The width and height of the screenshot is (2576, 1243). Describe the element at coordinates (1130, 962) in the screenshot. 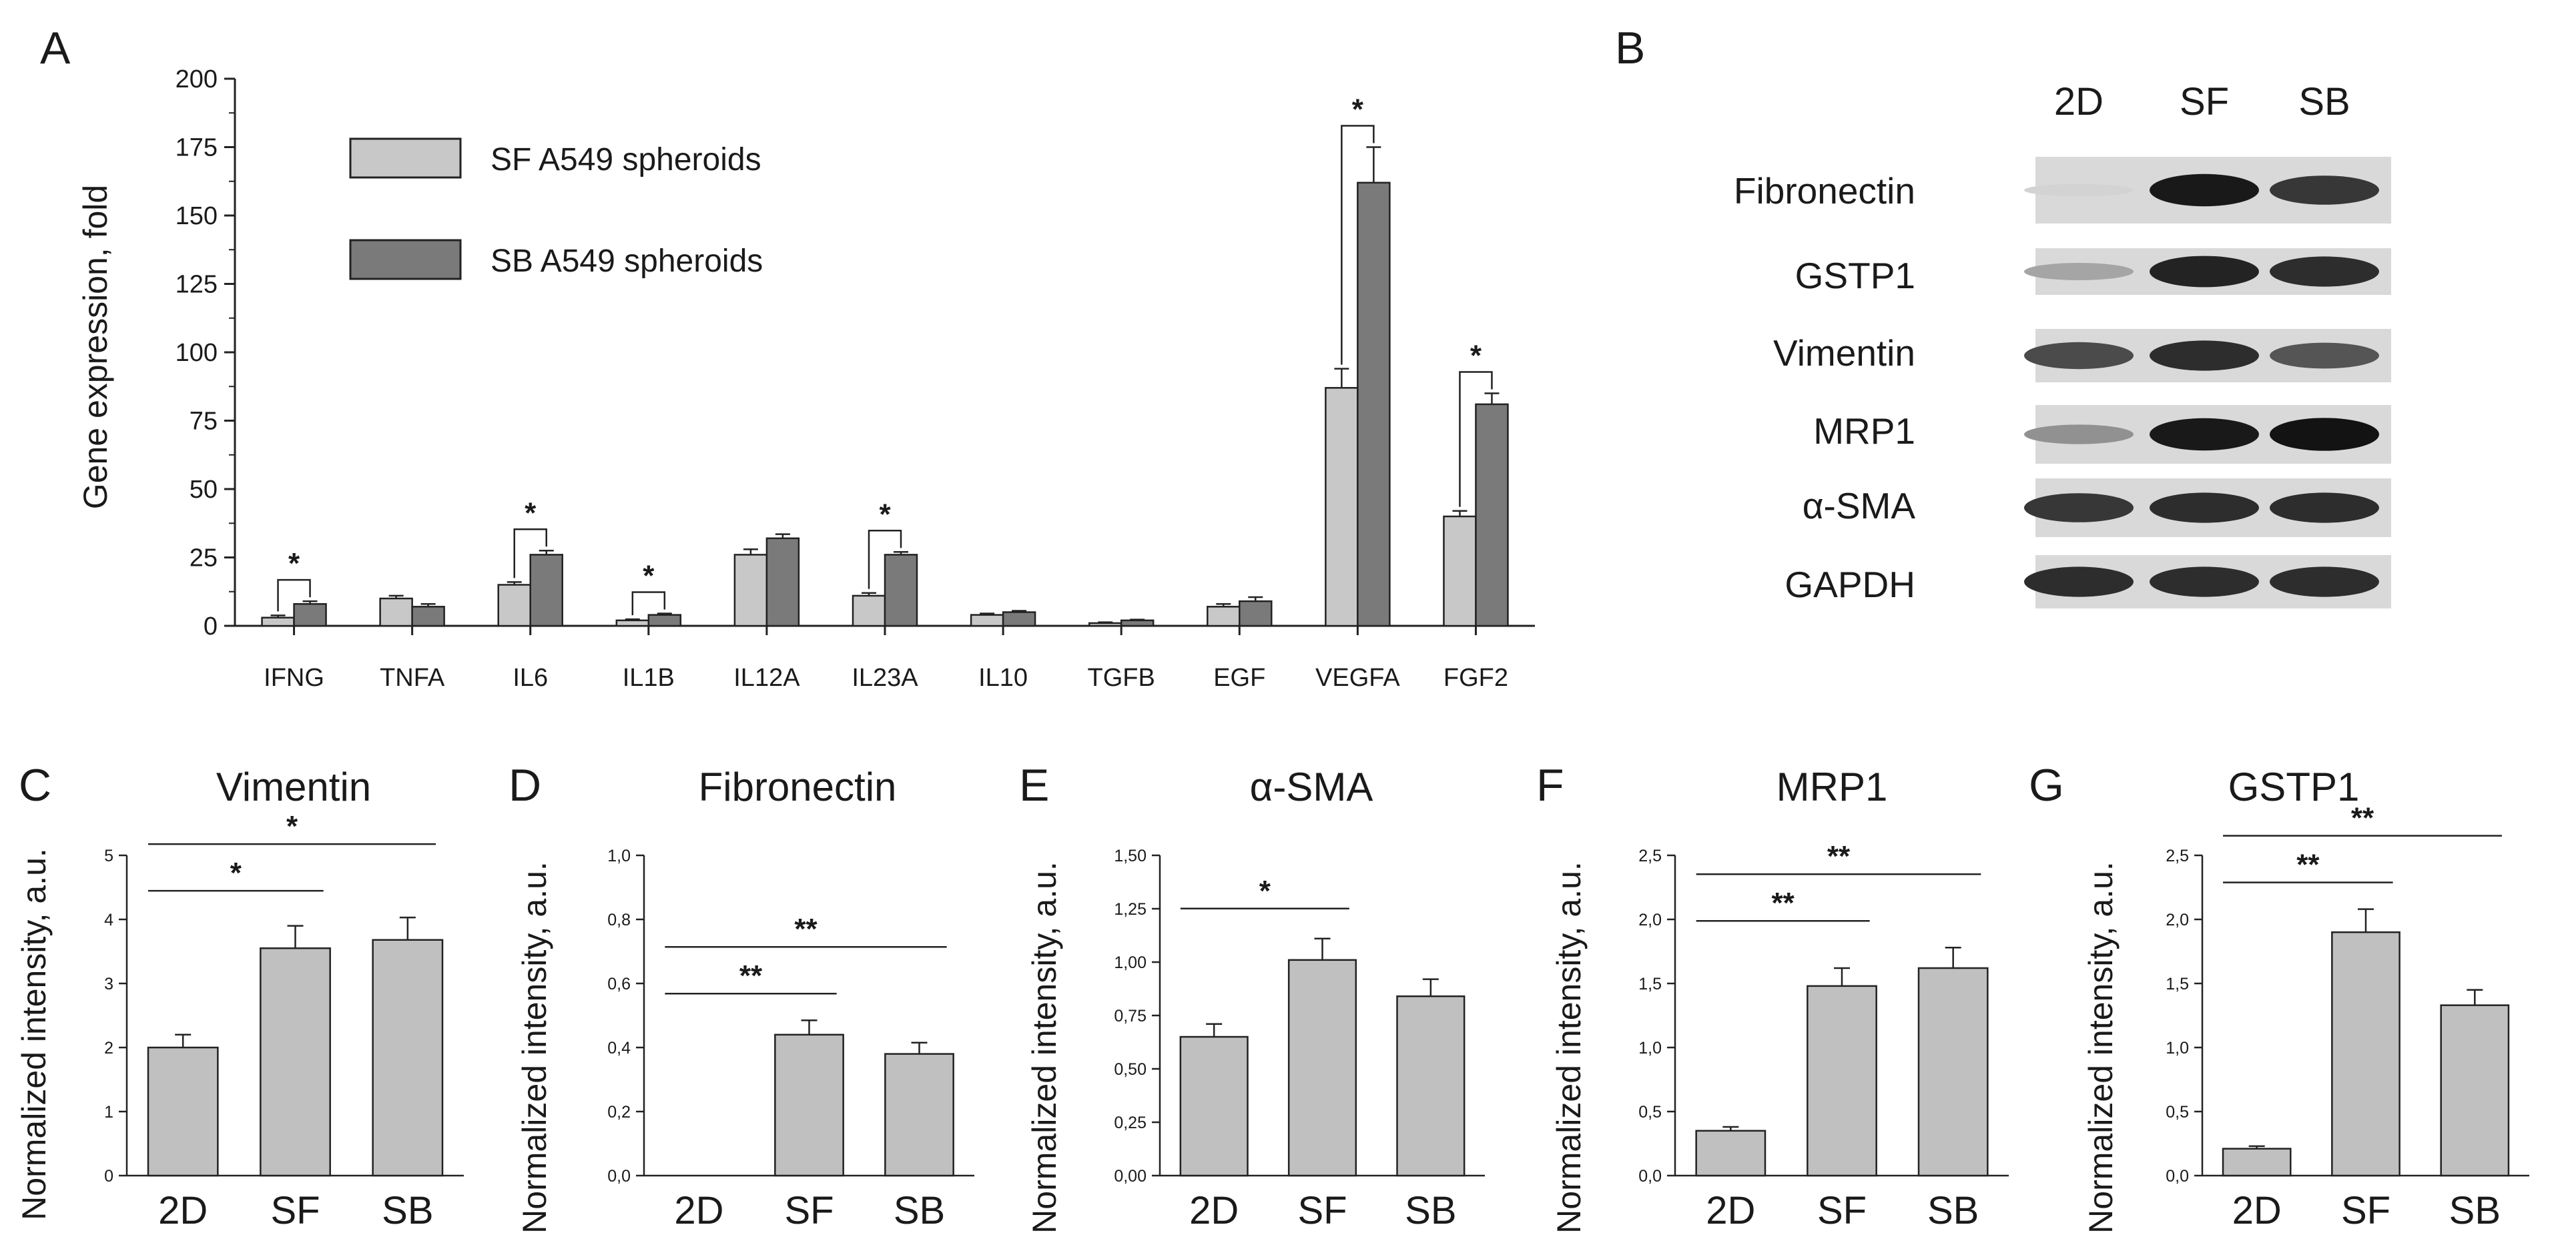

I see `chart-e-ytick-label: 1,00` at that location.